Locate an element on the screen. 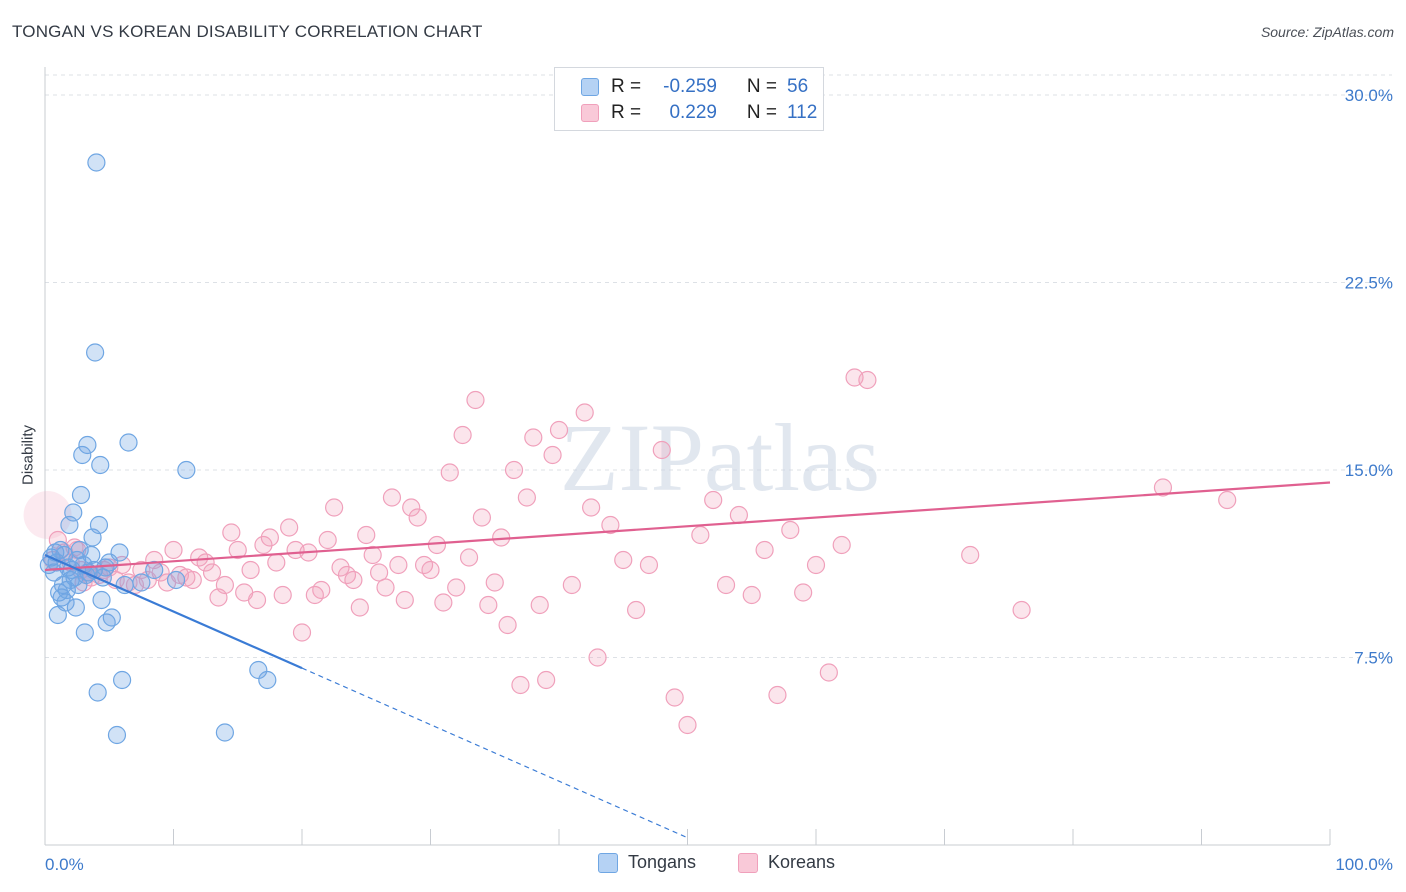 Image resolution: width=1406 pixels, height=892 pixels. source-label: Source: ZipAtlas.com is located at coordinates (1327, 32).